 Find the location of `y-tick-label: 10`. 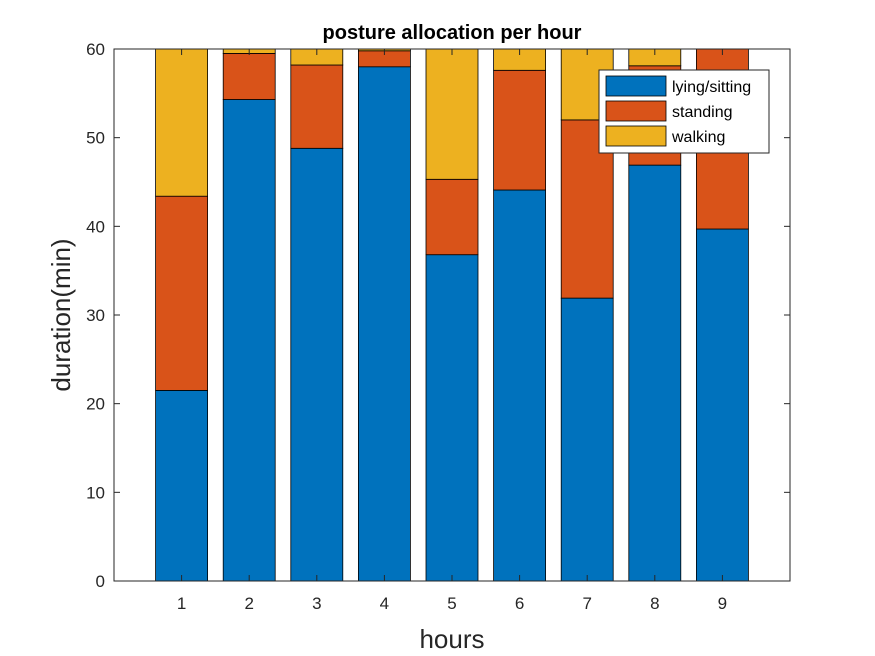

y-tick-label: 10 is located at coordinates (95, 492).